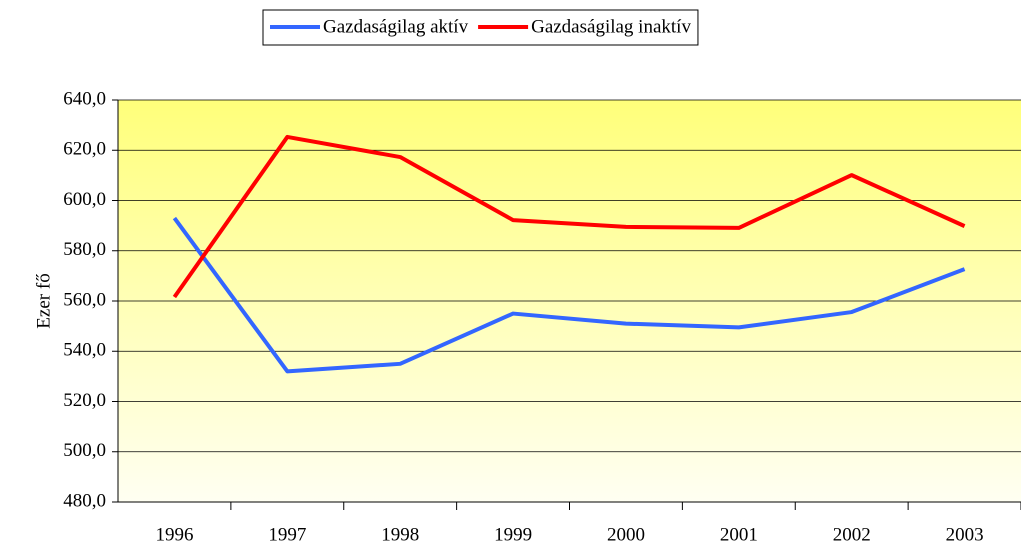 The width and height of the screenshot is (1021, 551). What do you see at coordinates (852, 534) in the screenshot?
I see `x-tick-label: 2002` at bounding box center [852, 534].